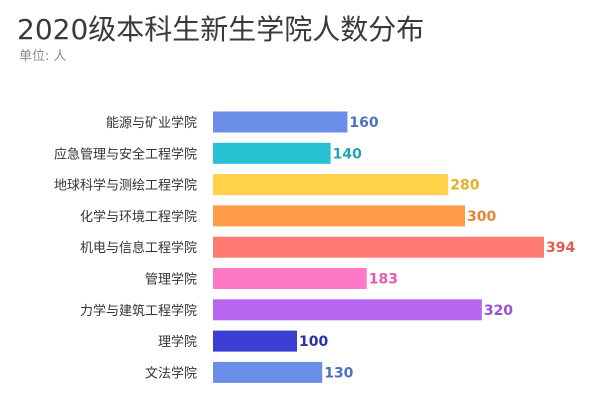  Describe the element at coordinates (43, 56) in the screenshot. I see `chart-subtitle: 单位: 人` at that location.